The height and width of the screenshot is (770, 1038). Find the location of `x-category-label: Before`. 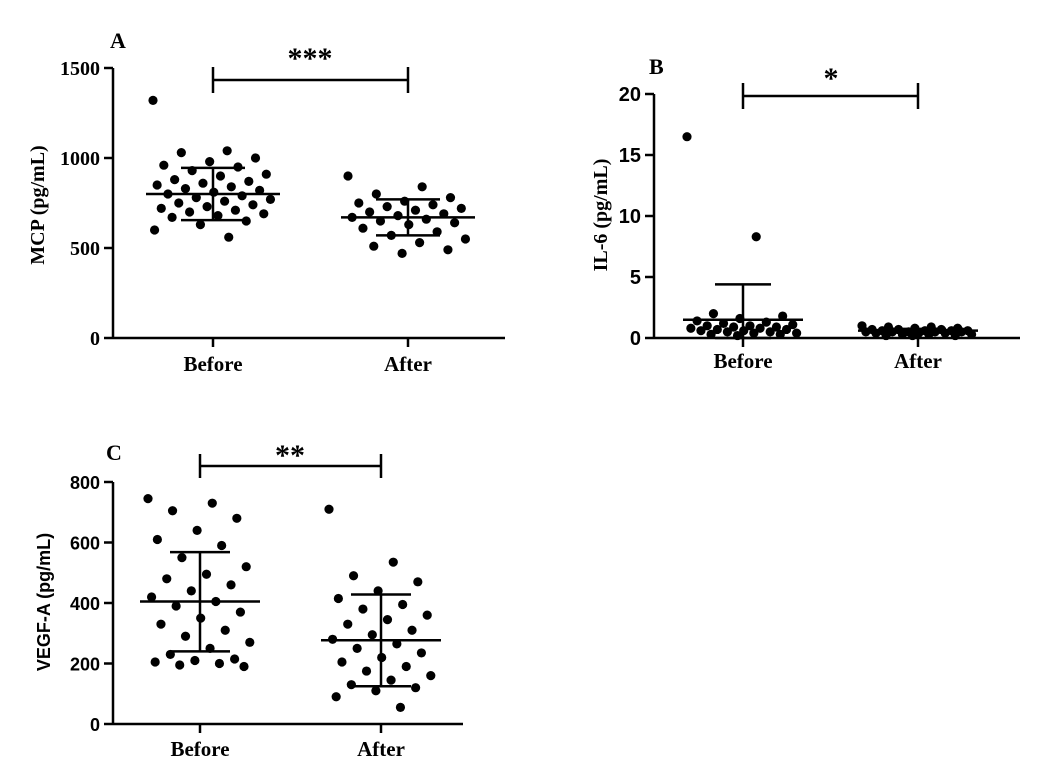

x-category-label: Before is located at coordinates (742, 361).